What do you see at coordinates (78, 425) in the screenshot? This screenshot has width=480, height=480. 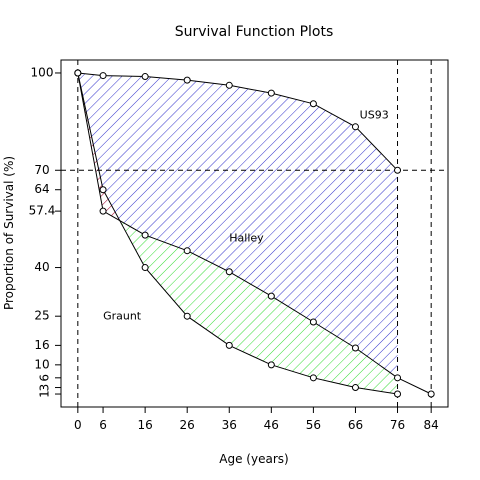 I see `x-tick-label: 0` at bounding box center [78, 425].